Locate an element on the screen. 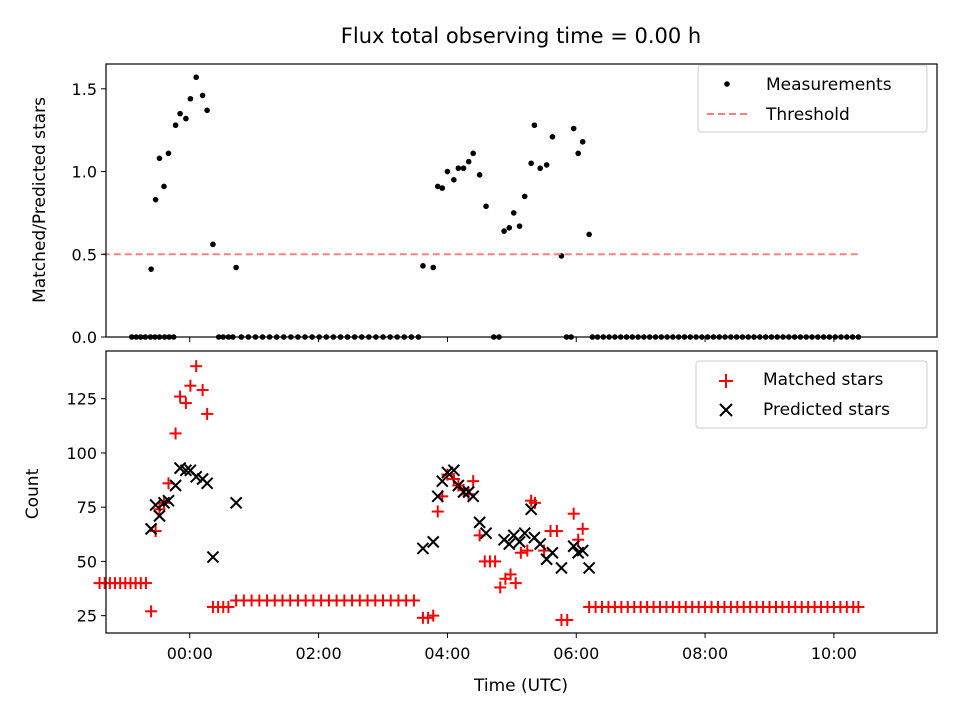 This screenshot has height=720, width=960. legend-label-measurements: Measurements is located at coordinates (829, 85).